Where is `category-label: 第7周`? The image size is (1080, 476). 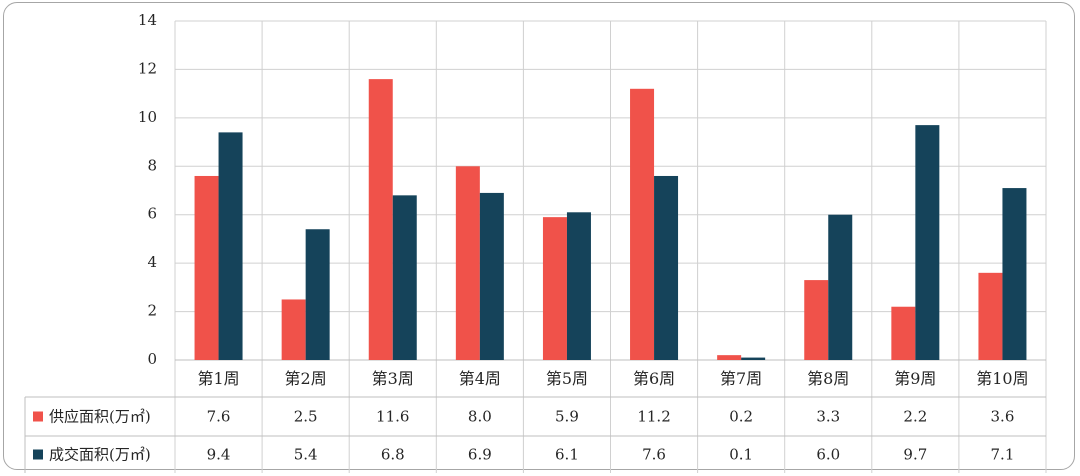 category-label: 第7周 is located at coordinates (741, 378).